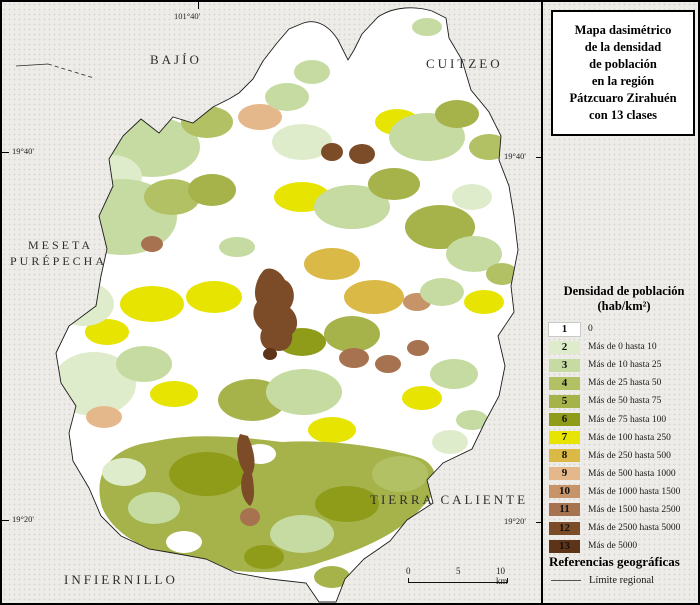 The width and height of the screenshot is (700, 605). Describe the element at coordinates (515, 156) in the screenshot. I see `coord-label-right-top: 19°40'` at that location.